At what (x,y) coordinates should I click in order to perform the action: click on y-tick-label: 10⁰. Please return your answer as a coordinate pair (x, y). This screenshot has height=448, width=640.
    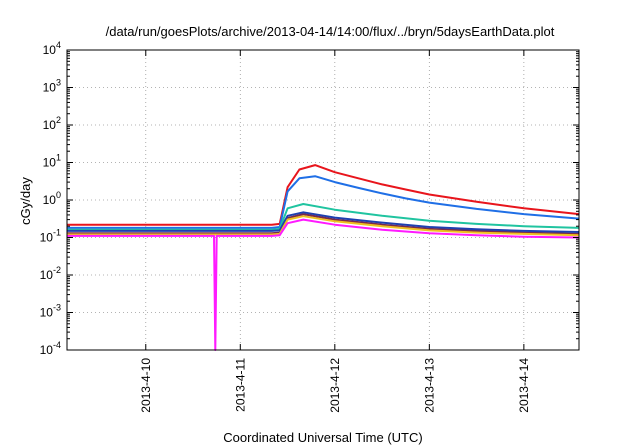
    Looking at the image, I should click on (52, 198).